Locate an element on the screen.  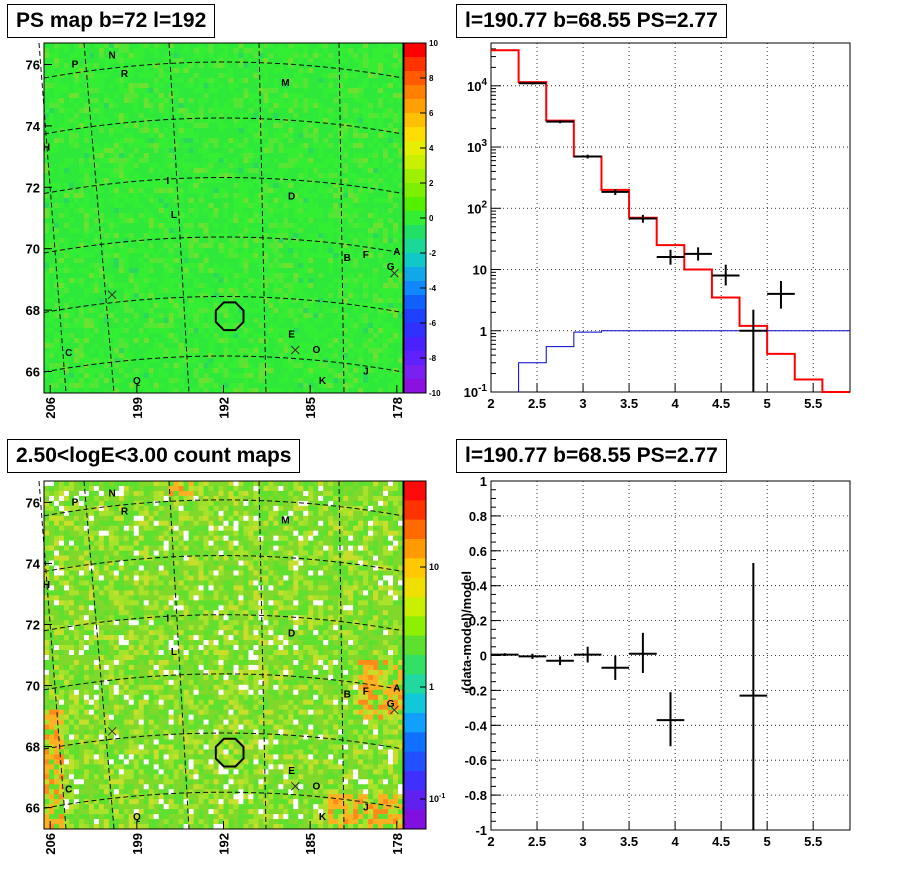
y-tick-label: 0.2 is located at coordinates (478, 621).